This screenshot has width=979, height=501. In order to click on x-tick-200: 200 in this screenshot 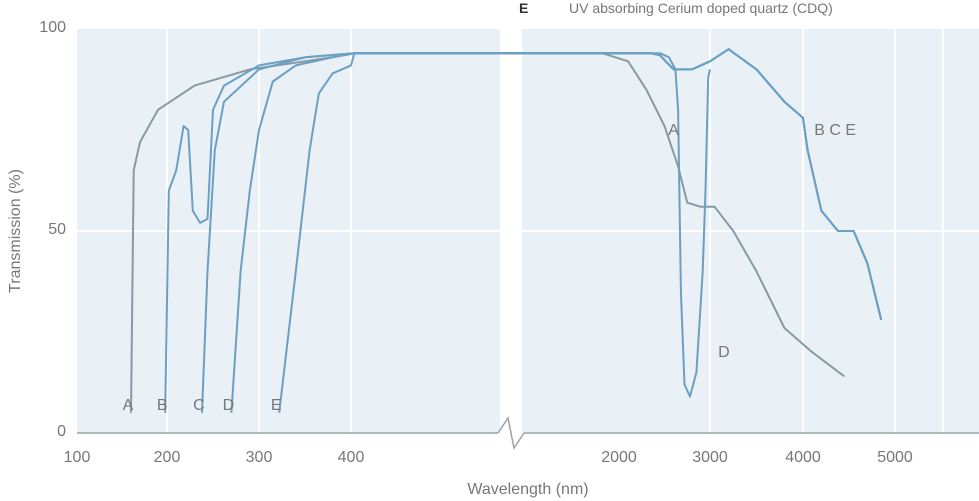, I will do `click(167, 457)`.